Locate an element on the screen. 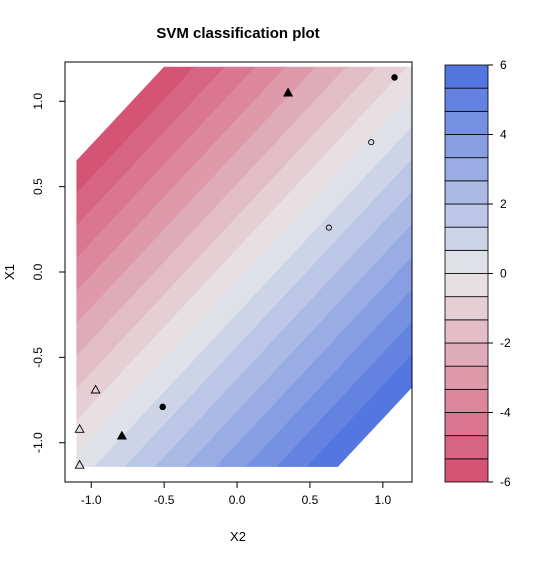 Image resolution: width=540 pixels, height=561 pixels. colorbar-tick-label: 2 is located at coordinates (503, 204).